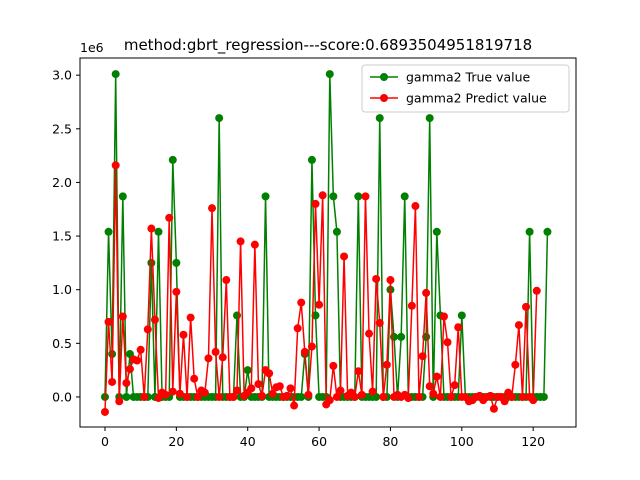 The image size is (640, 480). I want to click on y-tick-label: 0.5, so click(62, 343).